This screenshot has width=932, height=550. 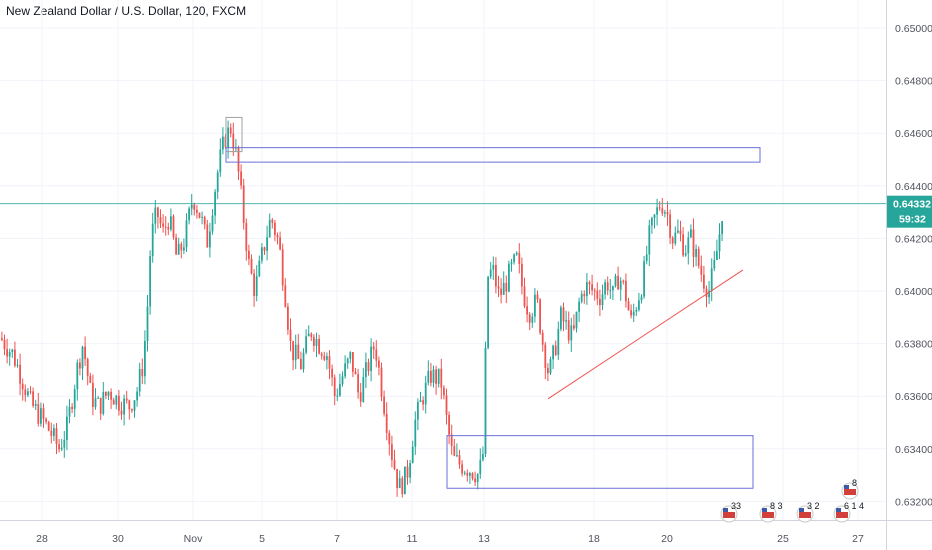 I want to click on y-tick-label: 0.63400, so click(x=913, y=450).